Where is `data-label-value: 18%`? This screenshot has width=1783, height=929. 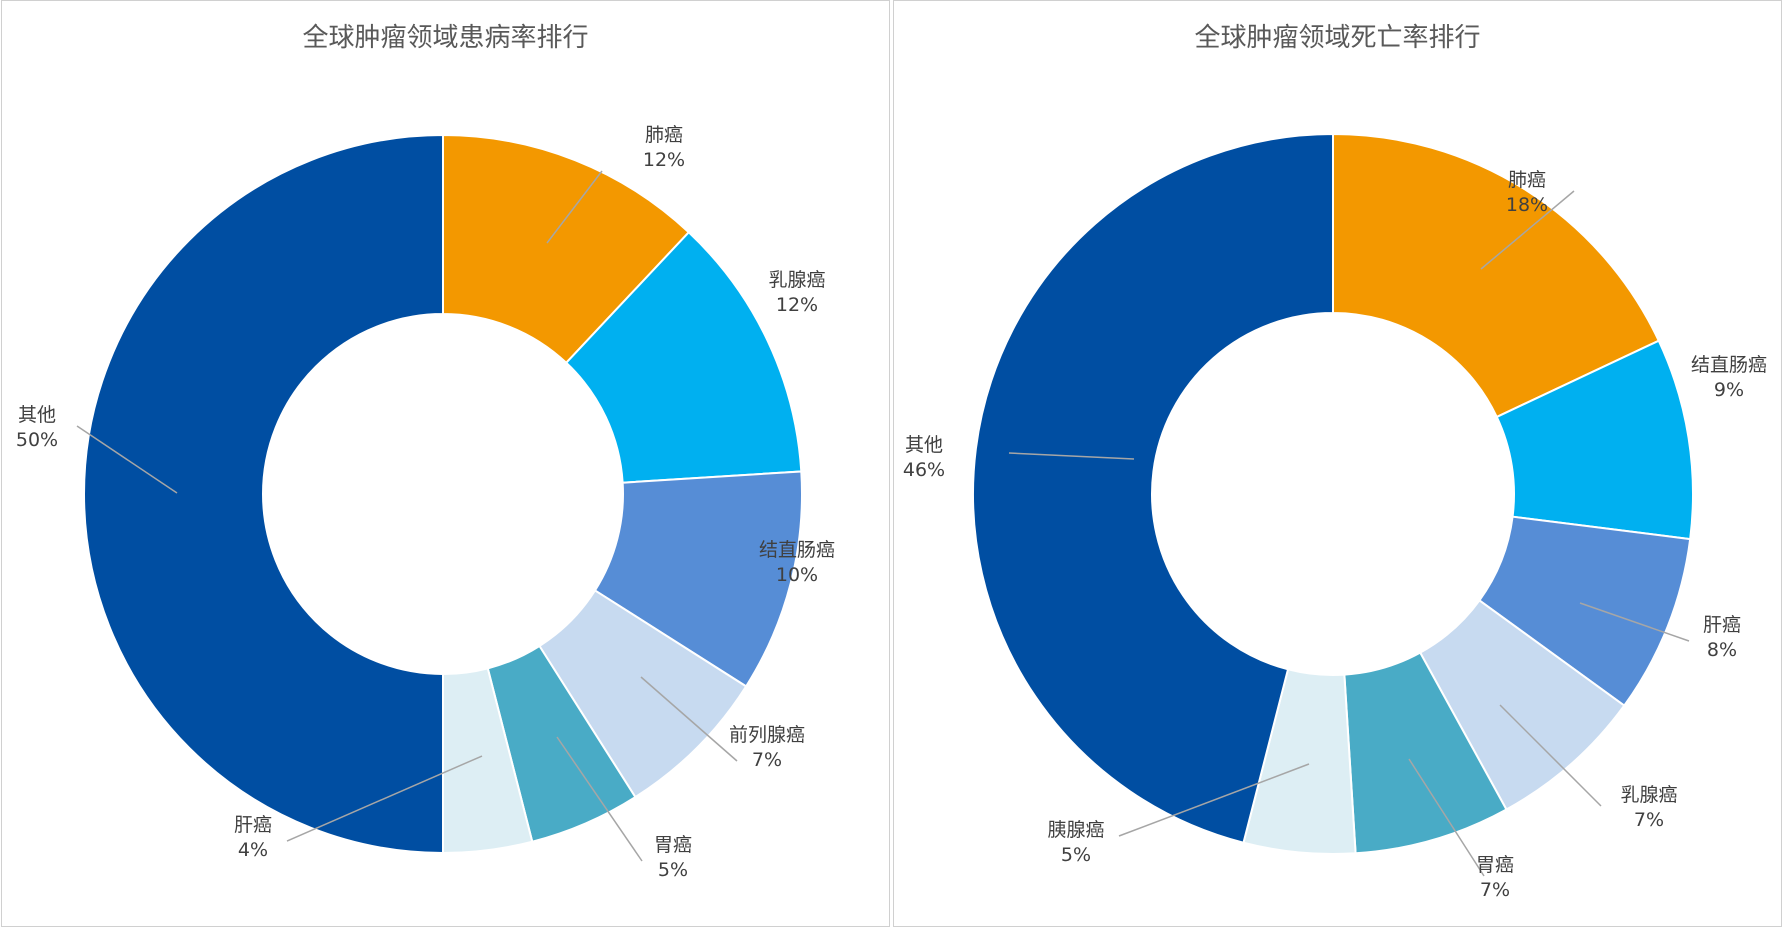
data-label-value: 18% is located at coordinates (1527, 205).